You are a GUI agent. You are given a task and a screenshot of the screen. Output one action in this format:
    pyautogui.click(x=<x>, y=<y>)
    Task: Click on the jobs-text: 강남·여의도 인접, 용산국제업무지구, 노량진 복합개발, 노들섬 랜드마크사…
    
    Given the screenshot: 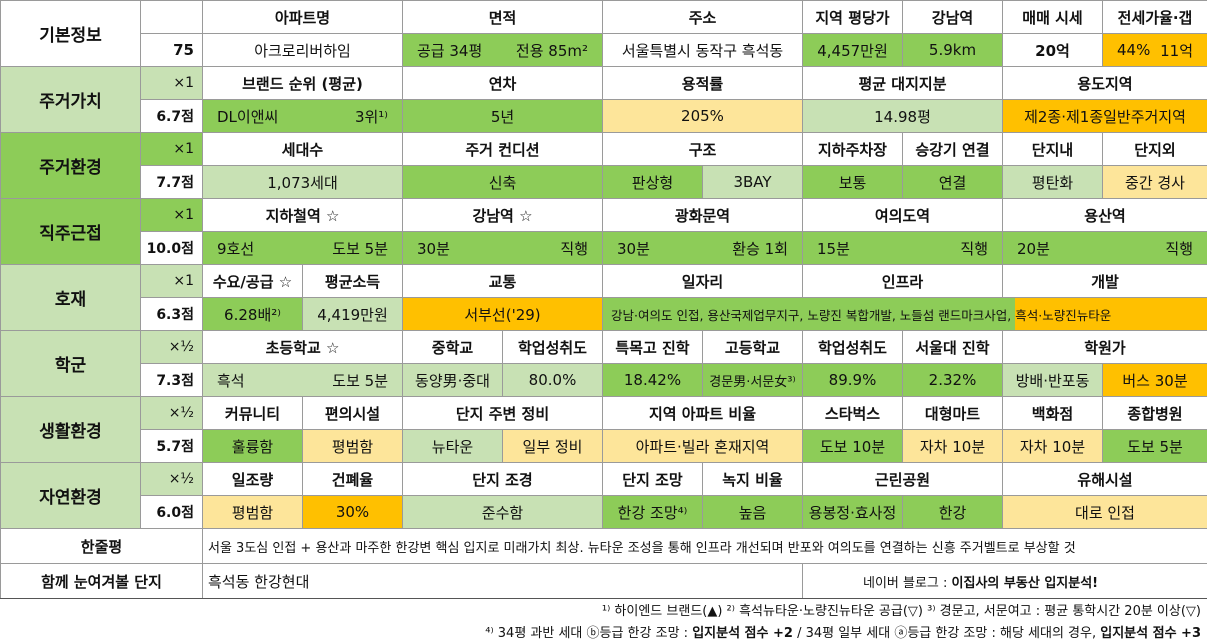 What is the action you would take?
    pyautogui.click(x=811, y=315)
    